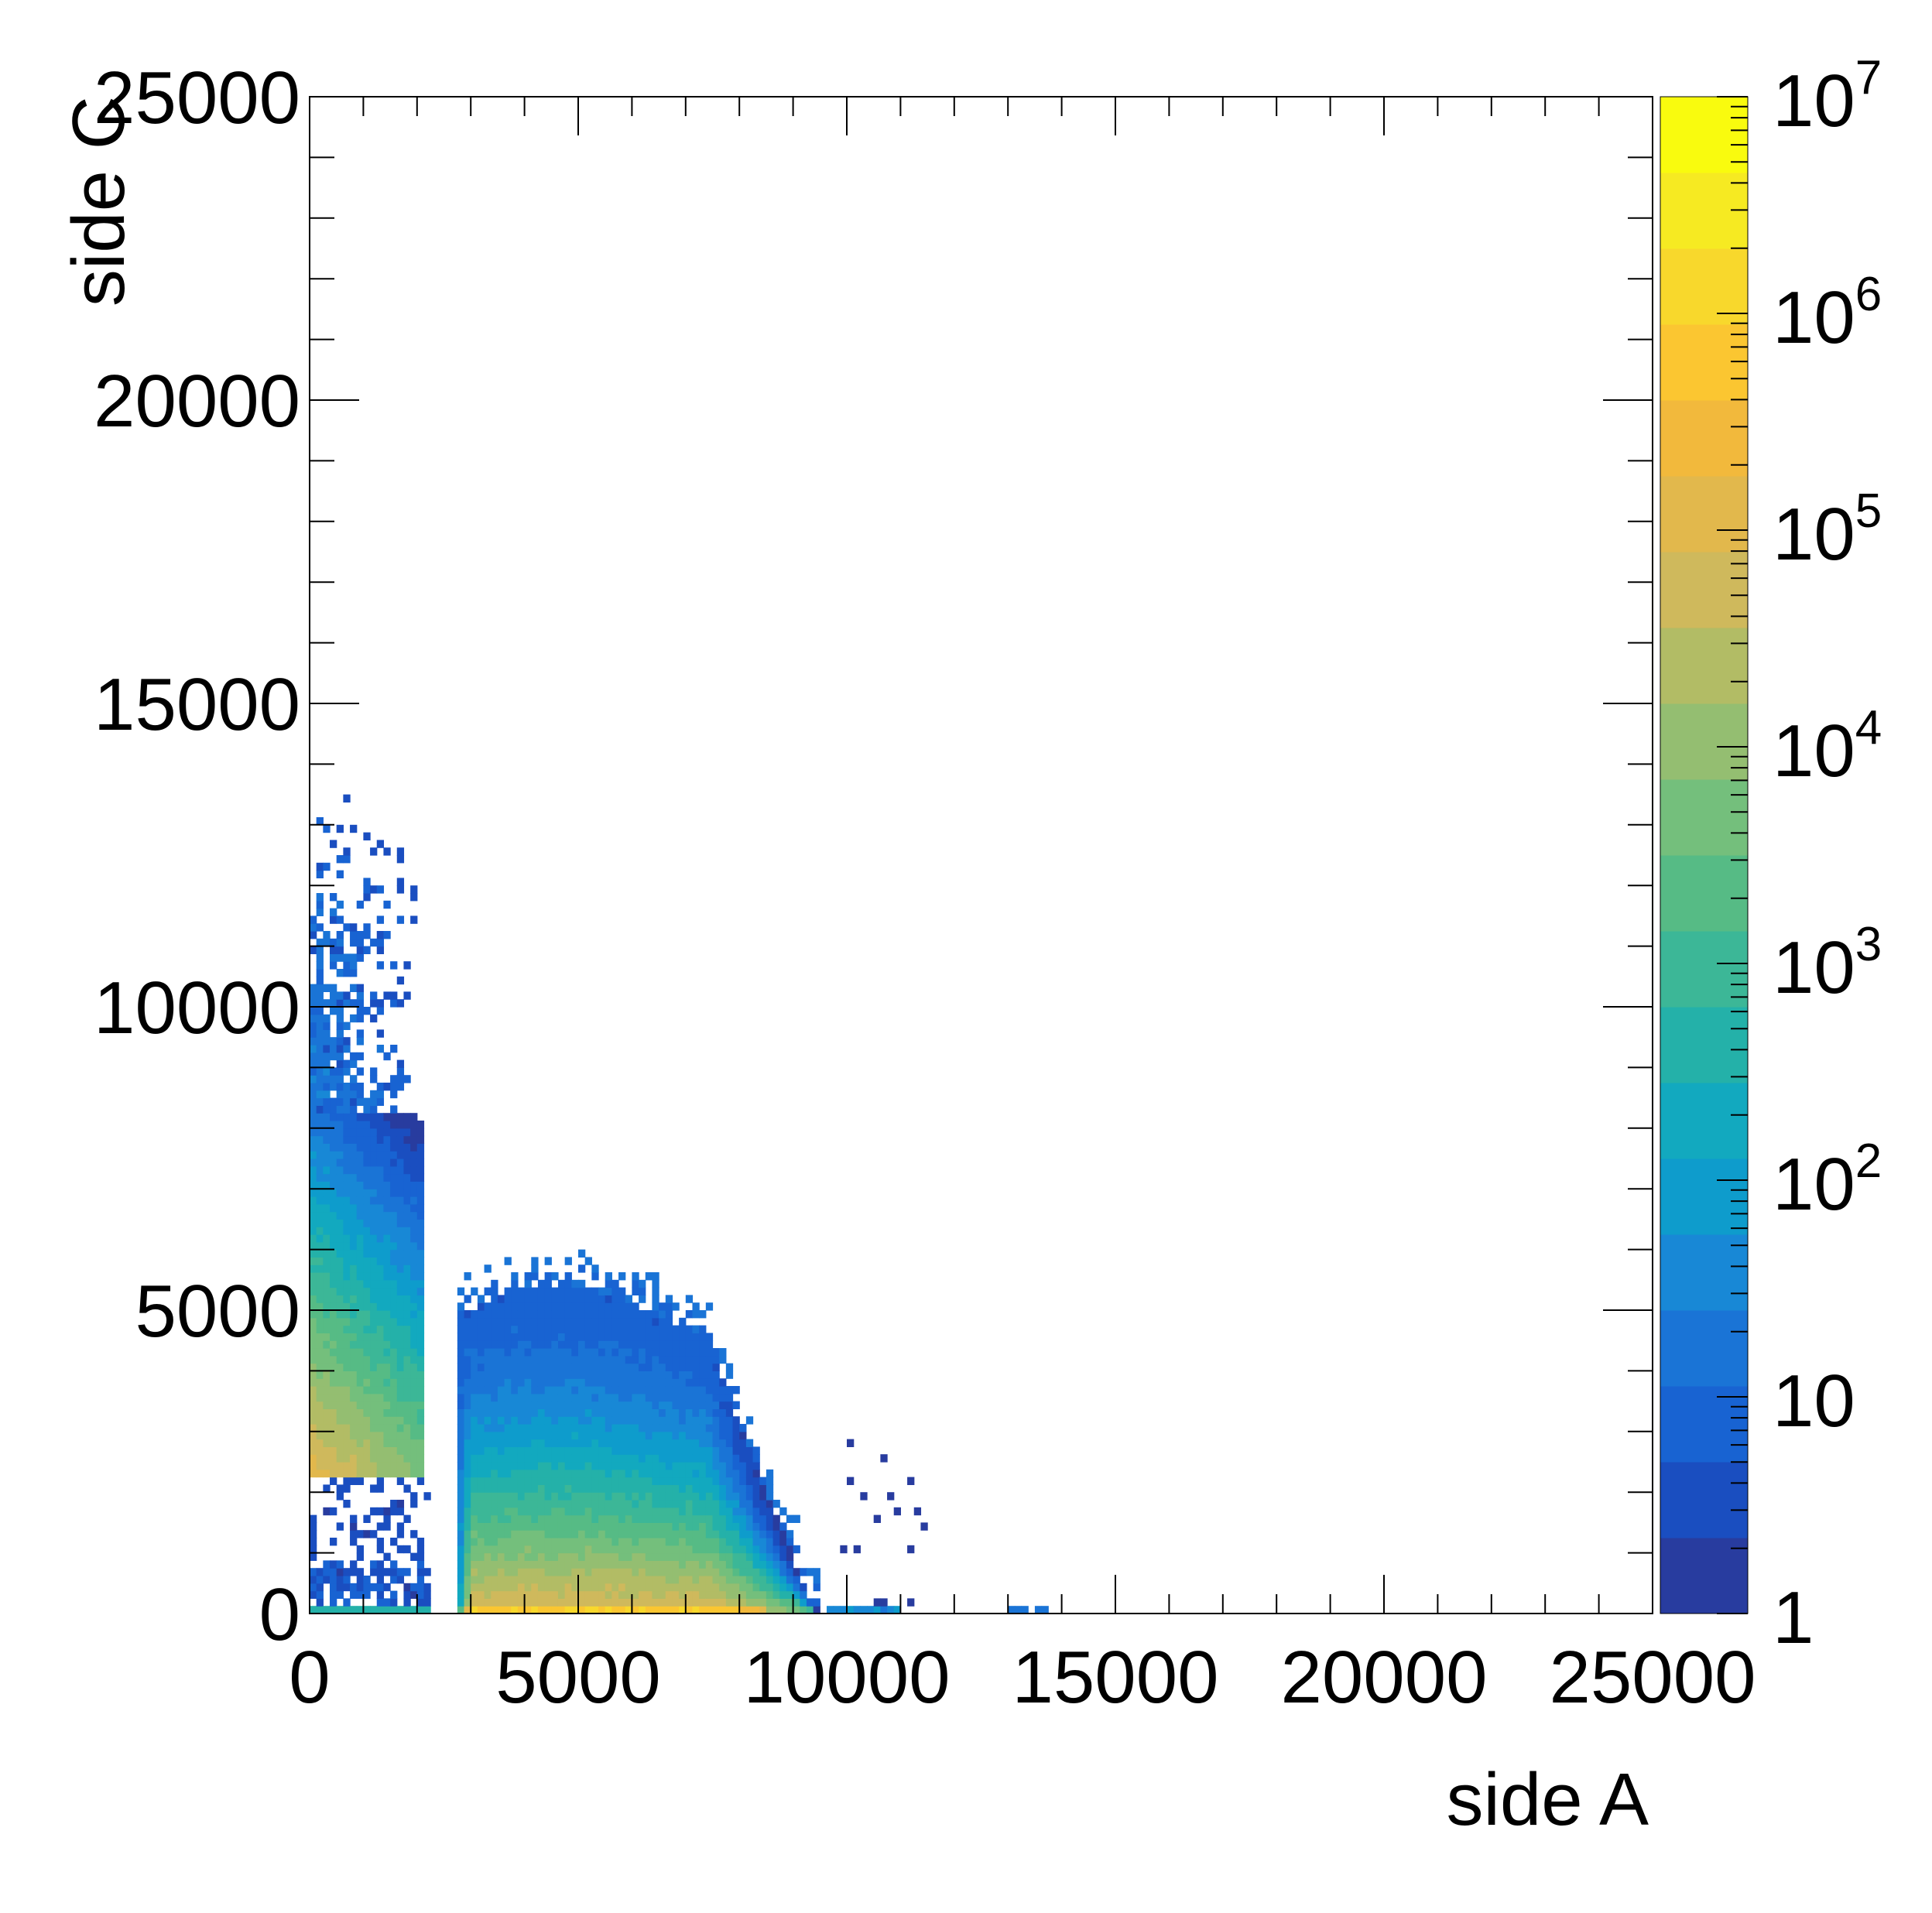 The width and height of the screenshot is (1932, 1913). What do you see at coordinates (1704, 817) in the screenshot?
I see `color-scale-segment` at bounding box center [1704, 817].